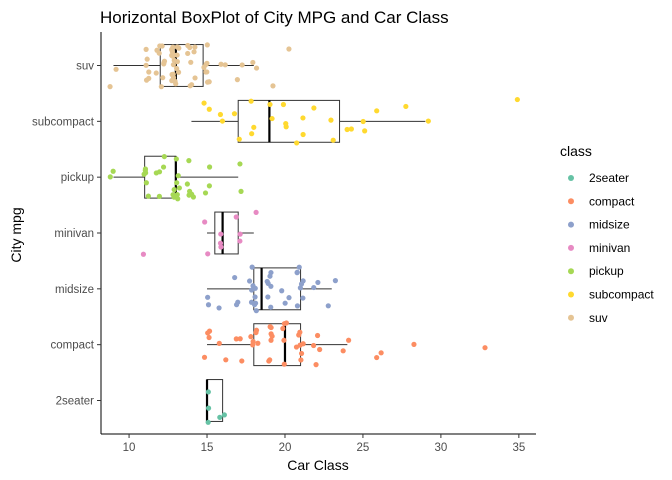  Describe the element at coordinates (129, 448) in the screenshot. I see `x-tick-label: 10` at that location.